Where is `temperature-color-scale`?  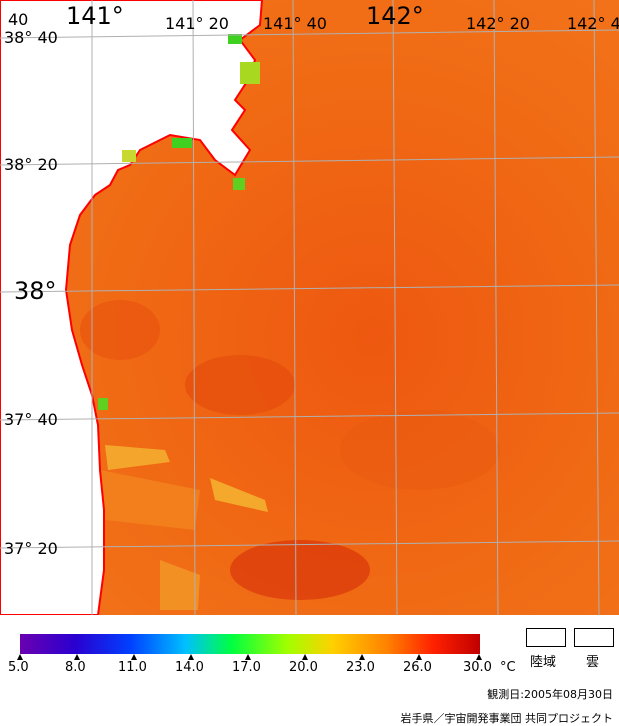 temperature-color-scale is located at coordinates (249, 647).